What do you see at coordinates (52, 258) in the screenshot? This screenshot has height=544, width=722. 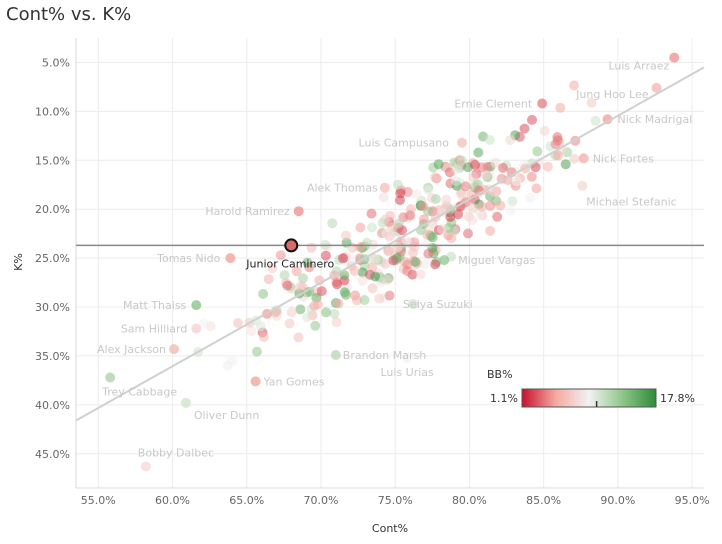 I see `y-tick-label: 25.0%` at bounding box center [52, 258].